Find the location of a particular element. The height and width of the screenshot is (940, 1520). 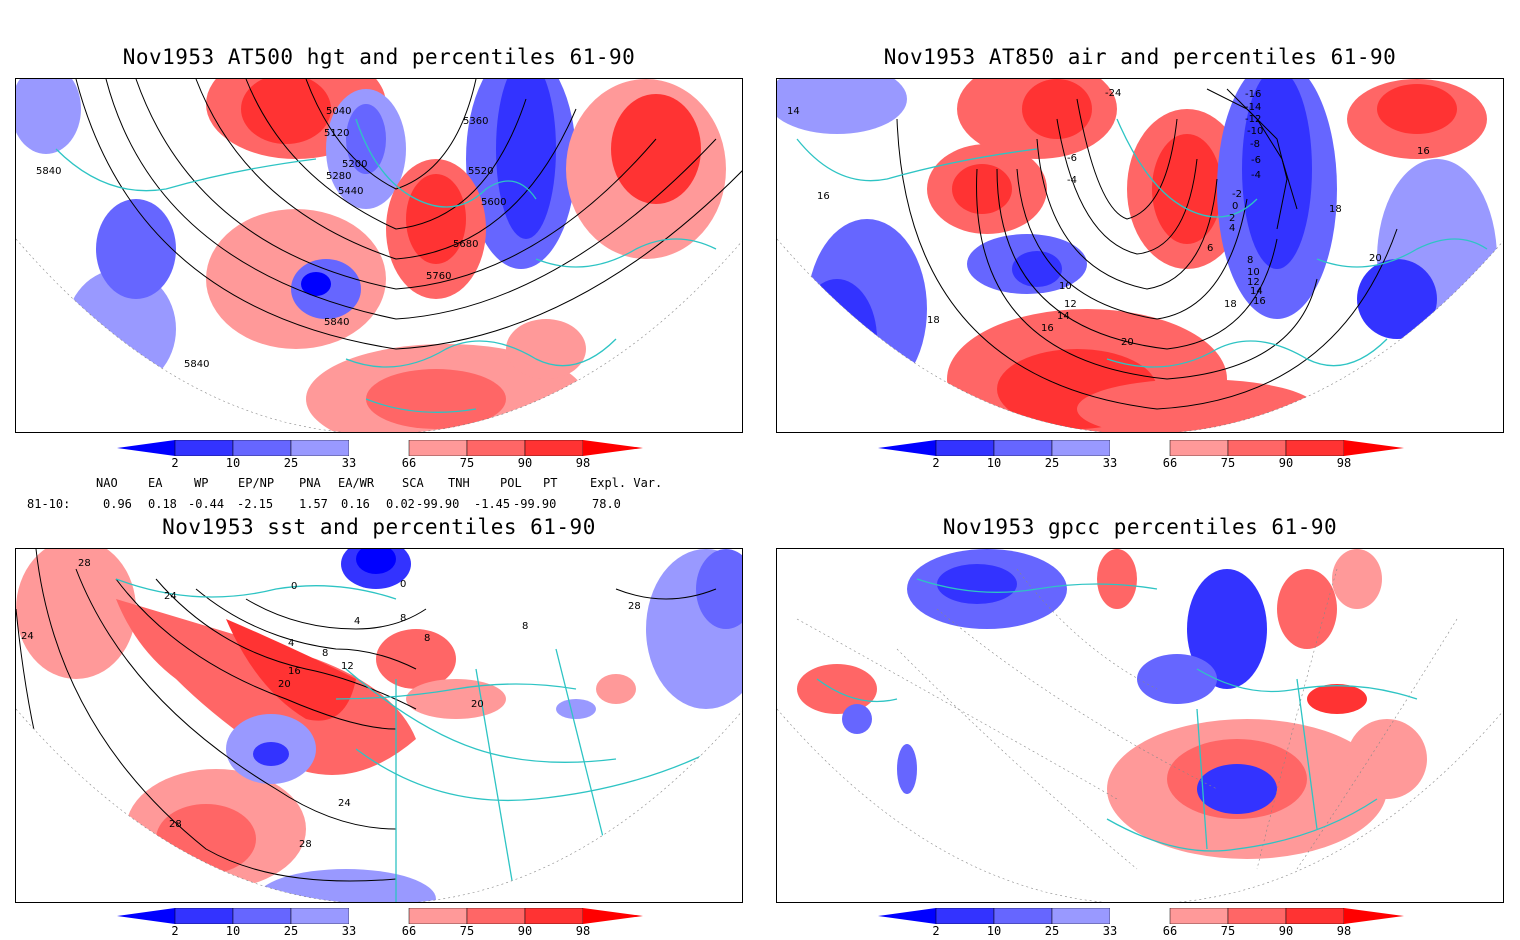

index-value: 0.02 is located at coordinates (400, 504).